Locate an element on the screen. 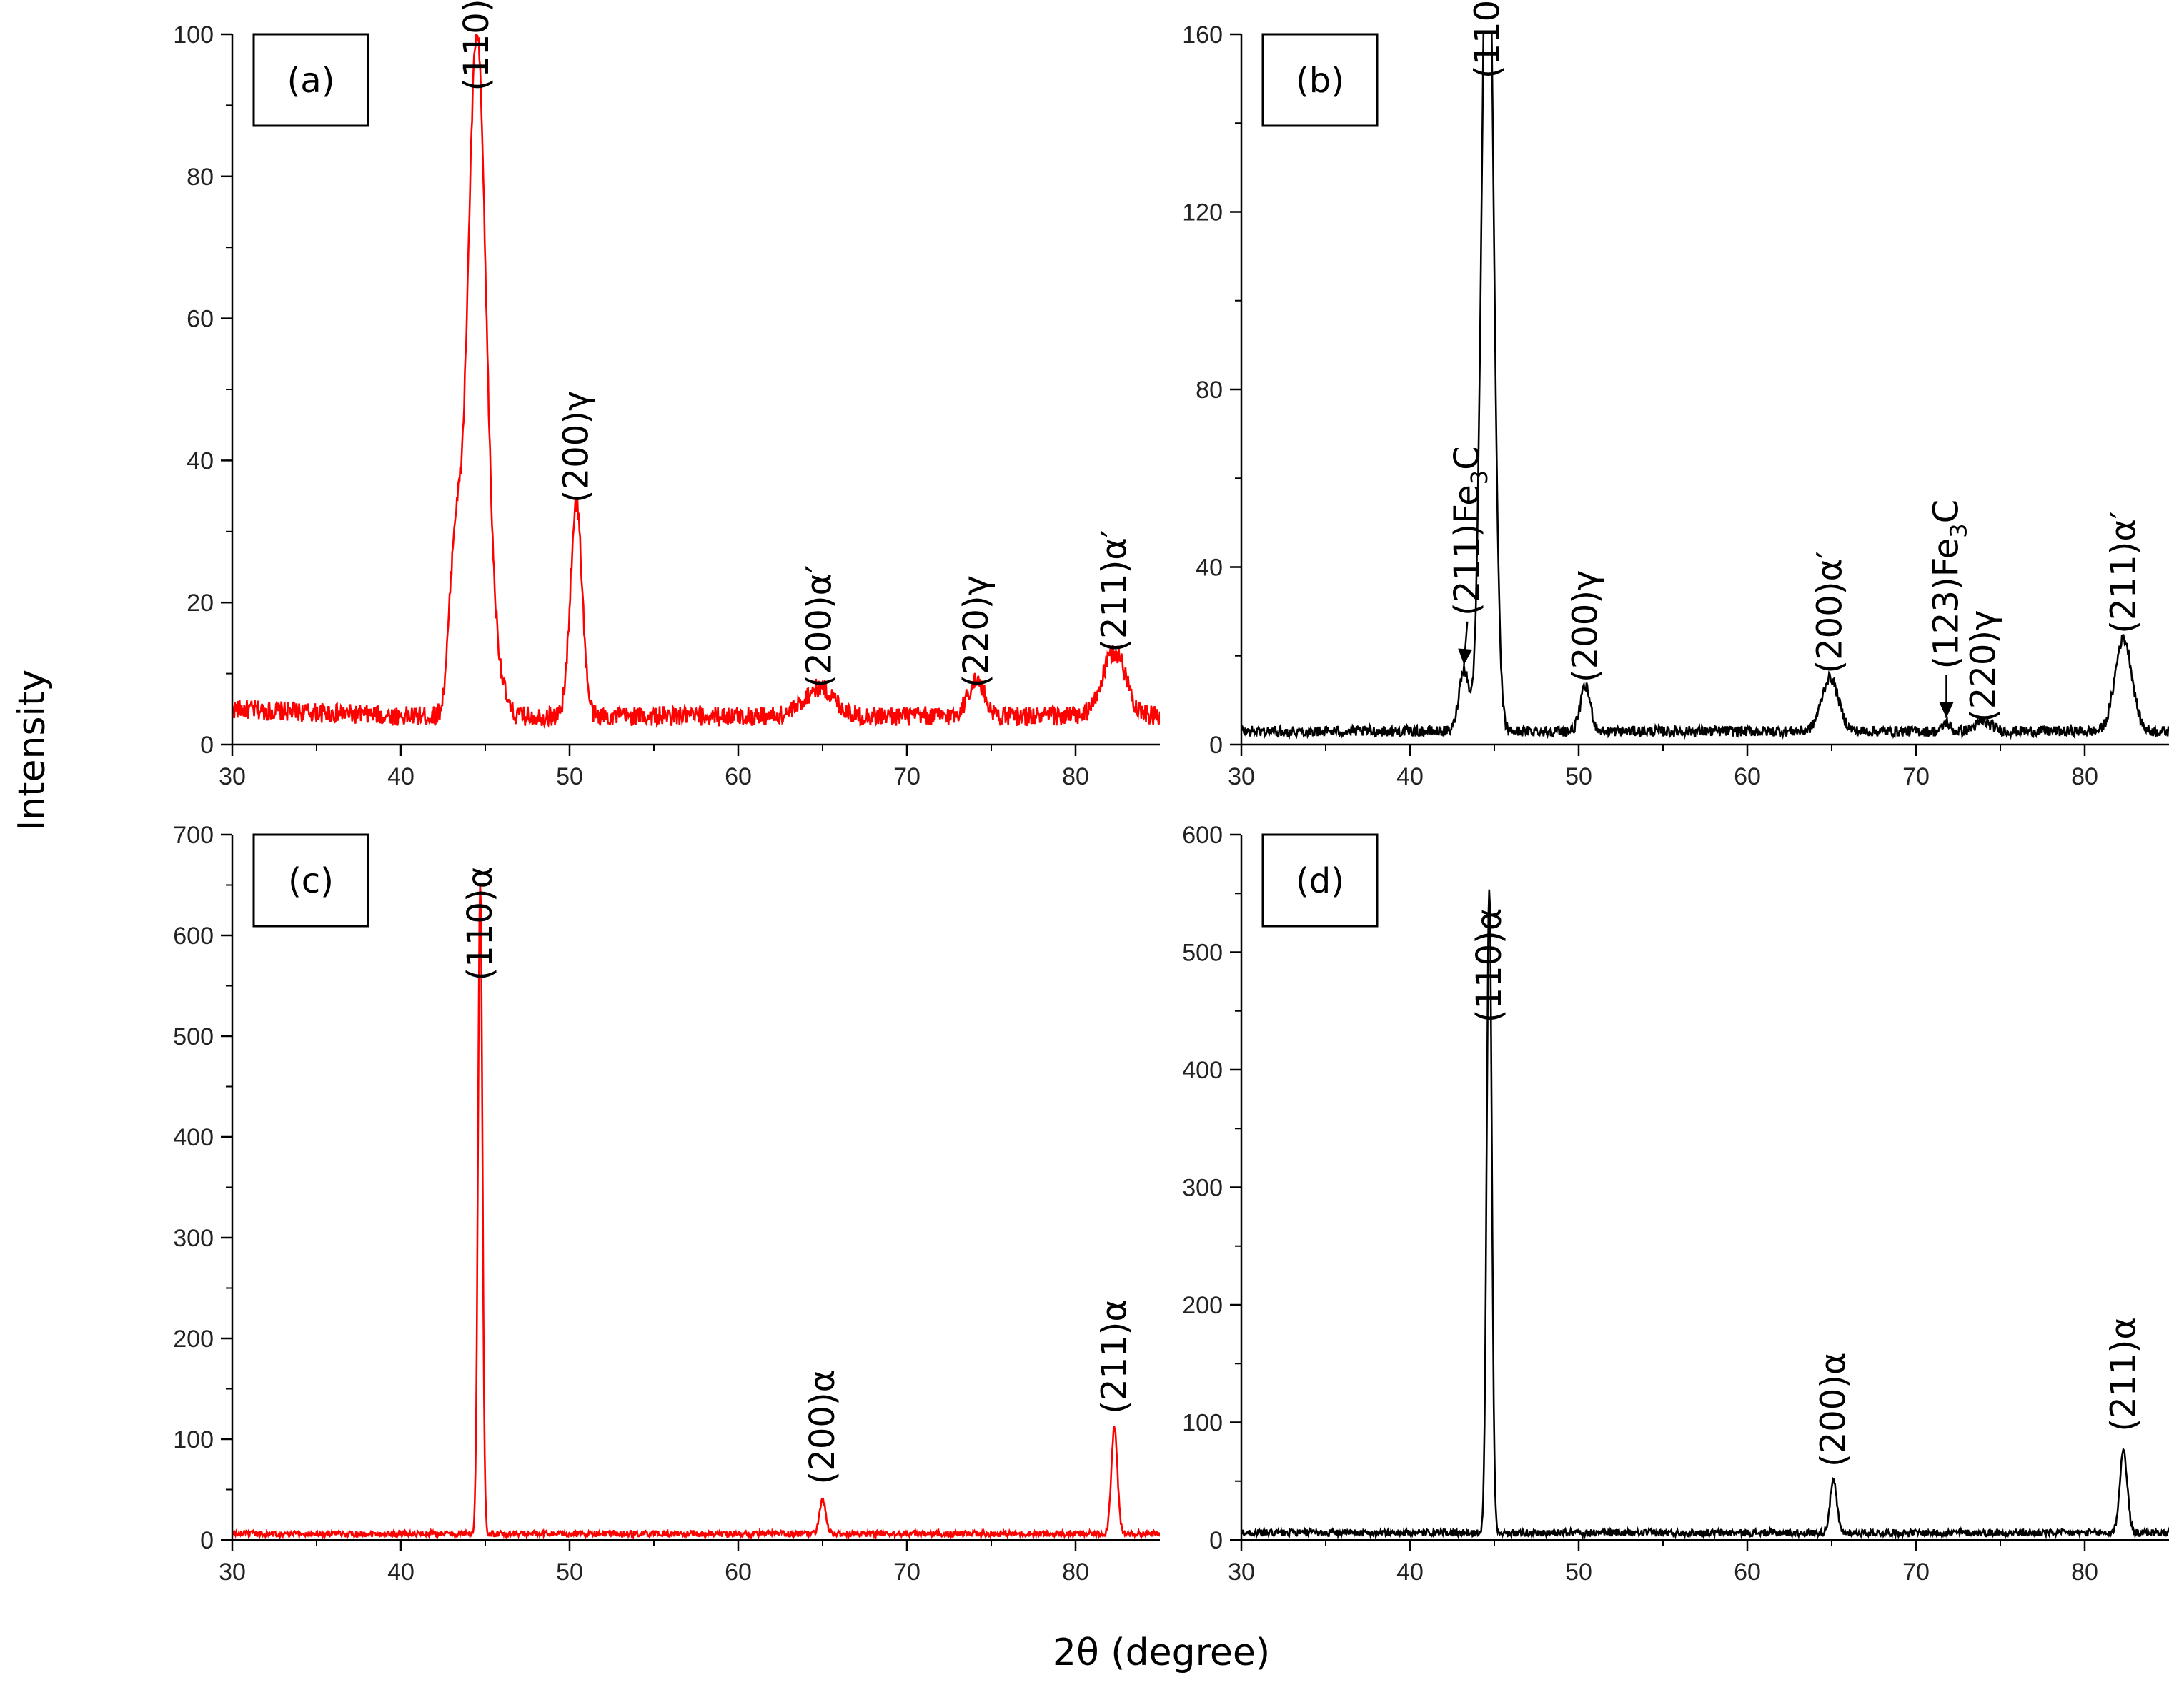 This screenshot has height=1705, width=2184. panel-tag: (c) is located at coordinates (311, 881).